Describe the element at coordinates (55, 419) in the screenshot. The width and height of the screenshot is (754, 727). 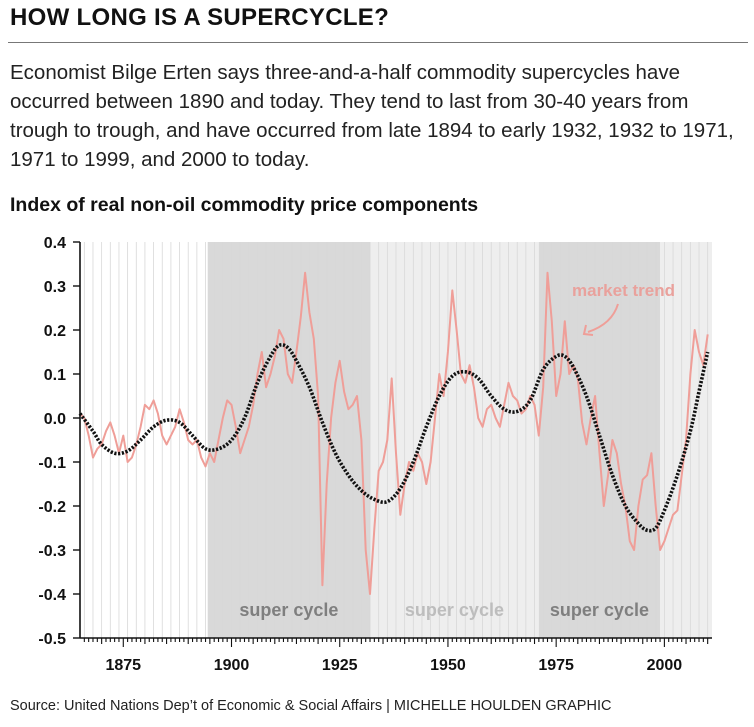
I see `y-tick-label: 0.0` at that location.